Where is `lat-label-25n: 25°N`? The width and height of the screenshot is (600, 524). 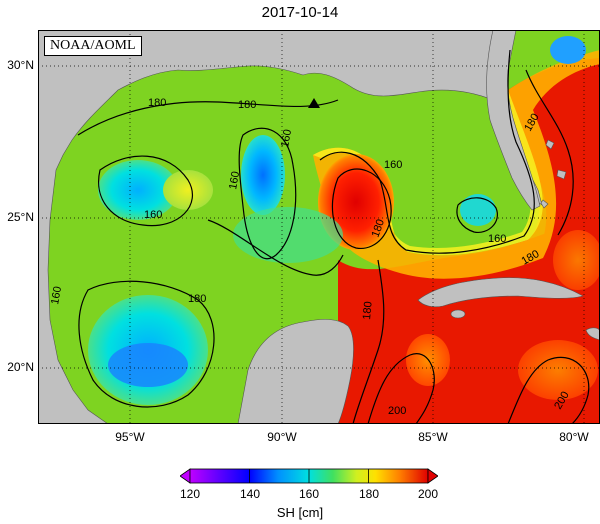
lat-label-25n: 25°N is located at coordinates (20, 217).